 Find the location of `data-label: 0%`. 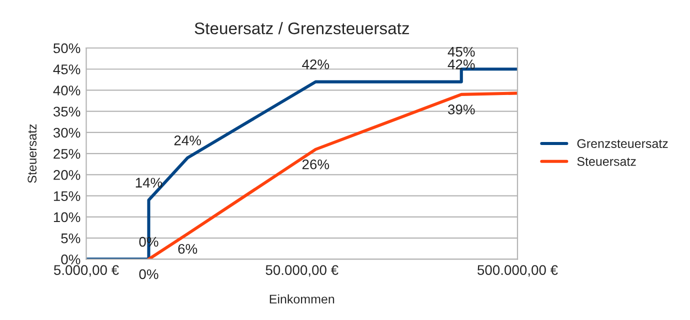

data-label: 0% is located at coordinates (148, 274).